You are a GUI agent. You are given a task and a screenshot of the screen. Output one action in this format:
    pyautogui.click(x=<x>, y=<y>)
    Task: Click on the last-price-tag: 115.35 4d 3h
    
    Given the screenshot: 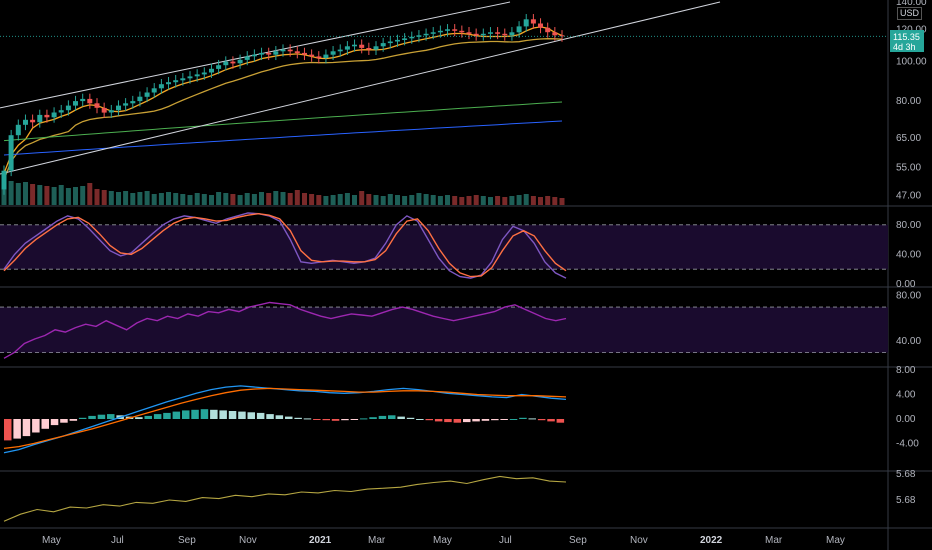 What is the action you would take?
    pyautogui.click(x=907, y=41)
    